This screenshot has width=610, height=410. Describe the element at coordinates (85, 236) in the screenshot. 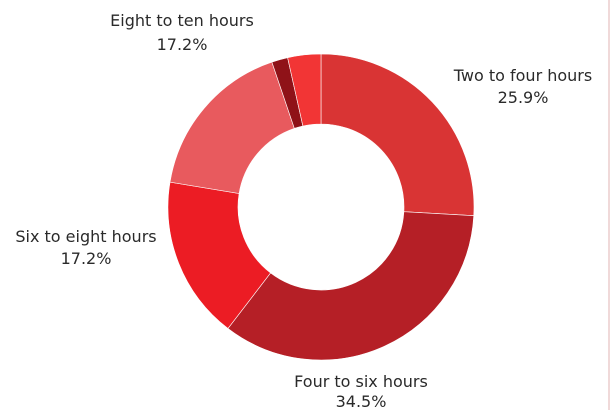

I see `slice-label-six-to-eight: Six to eight hours` at that location.